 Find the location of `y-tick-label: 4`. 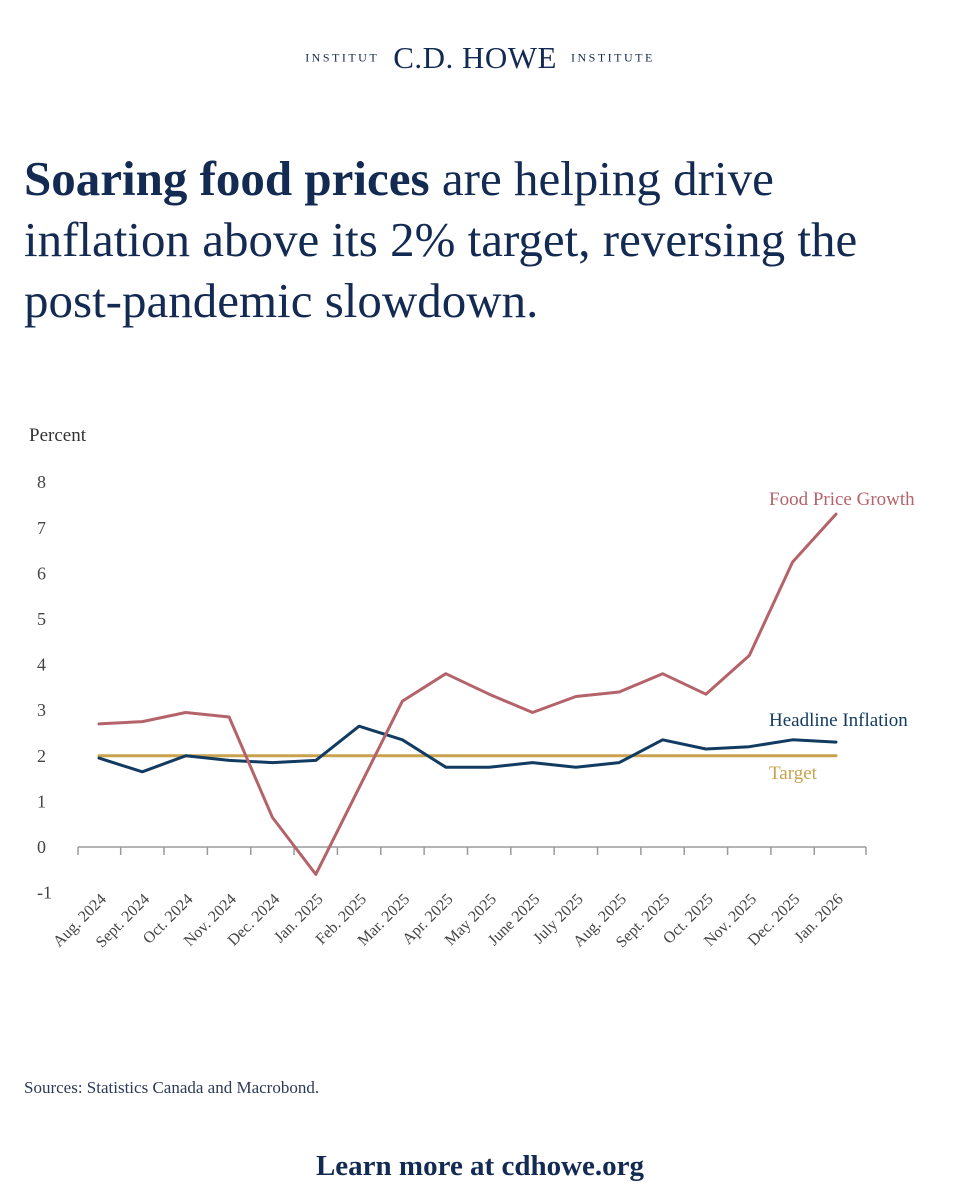

y-tick-label: 4 is located at coordinates (41, 665).